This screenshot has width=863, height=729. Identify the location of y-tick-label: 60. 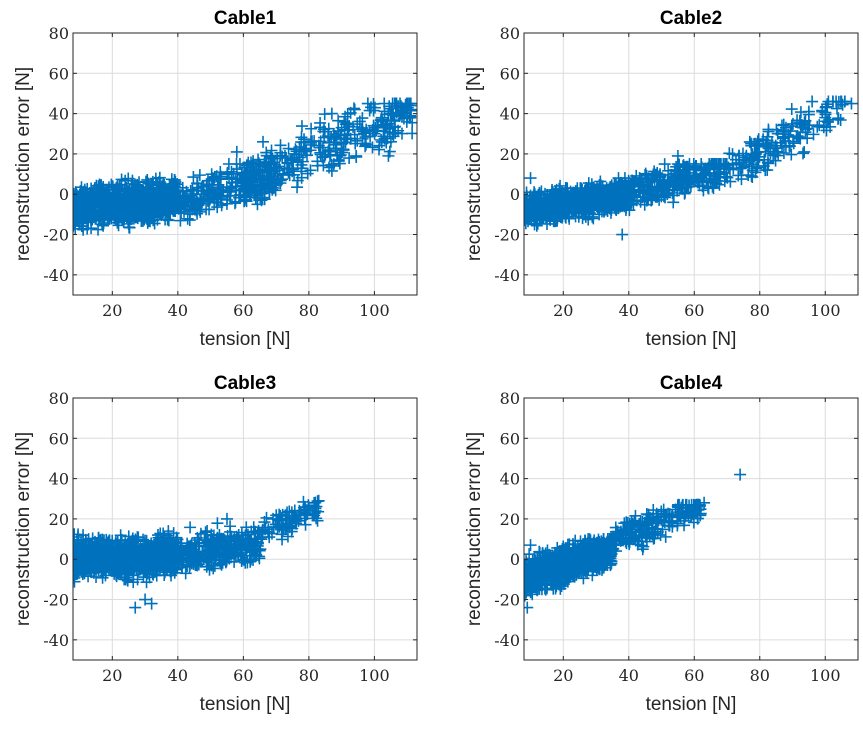
(59, 438).